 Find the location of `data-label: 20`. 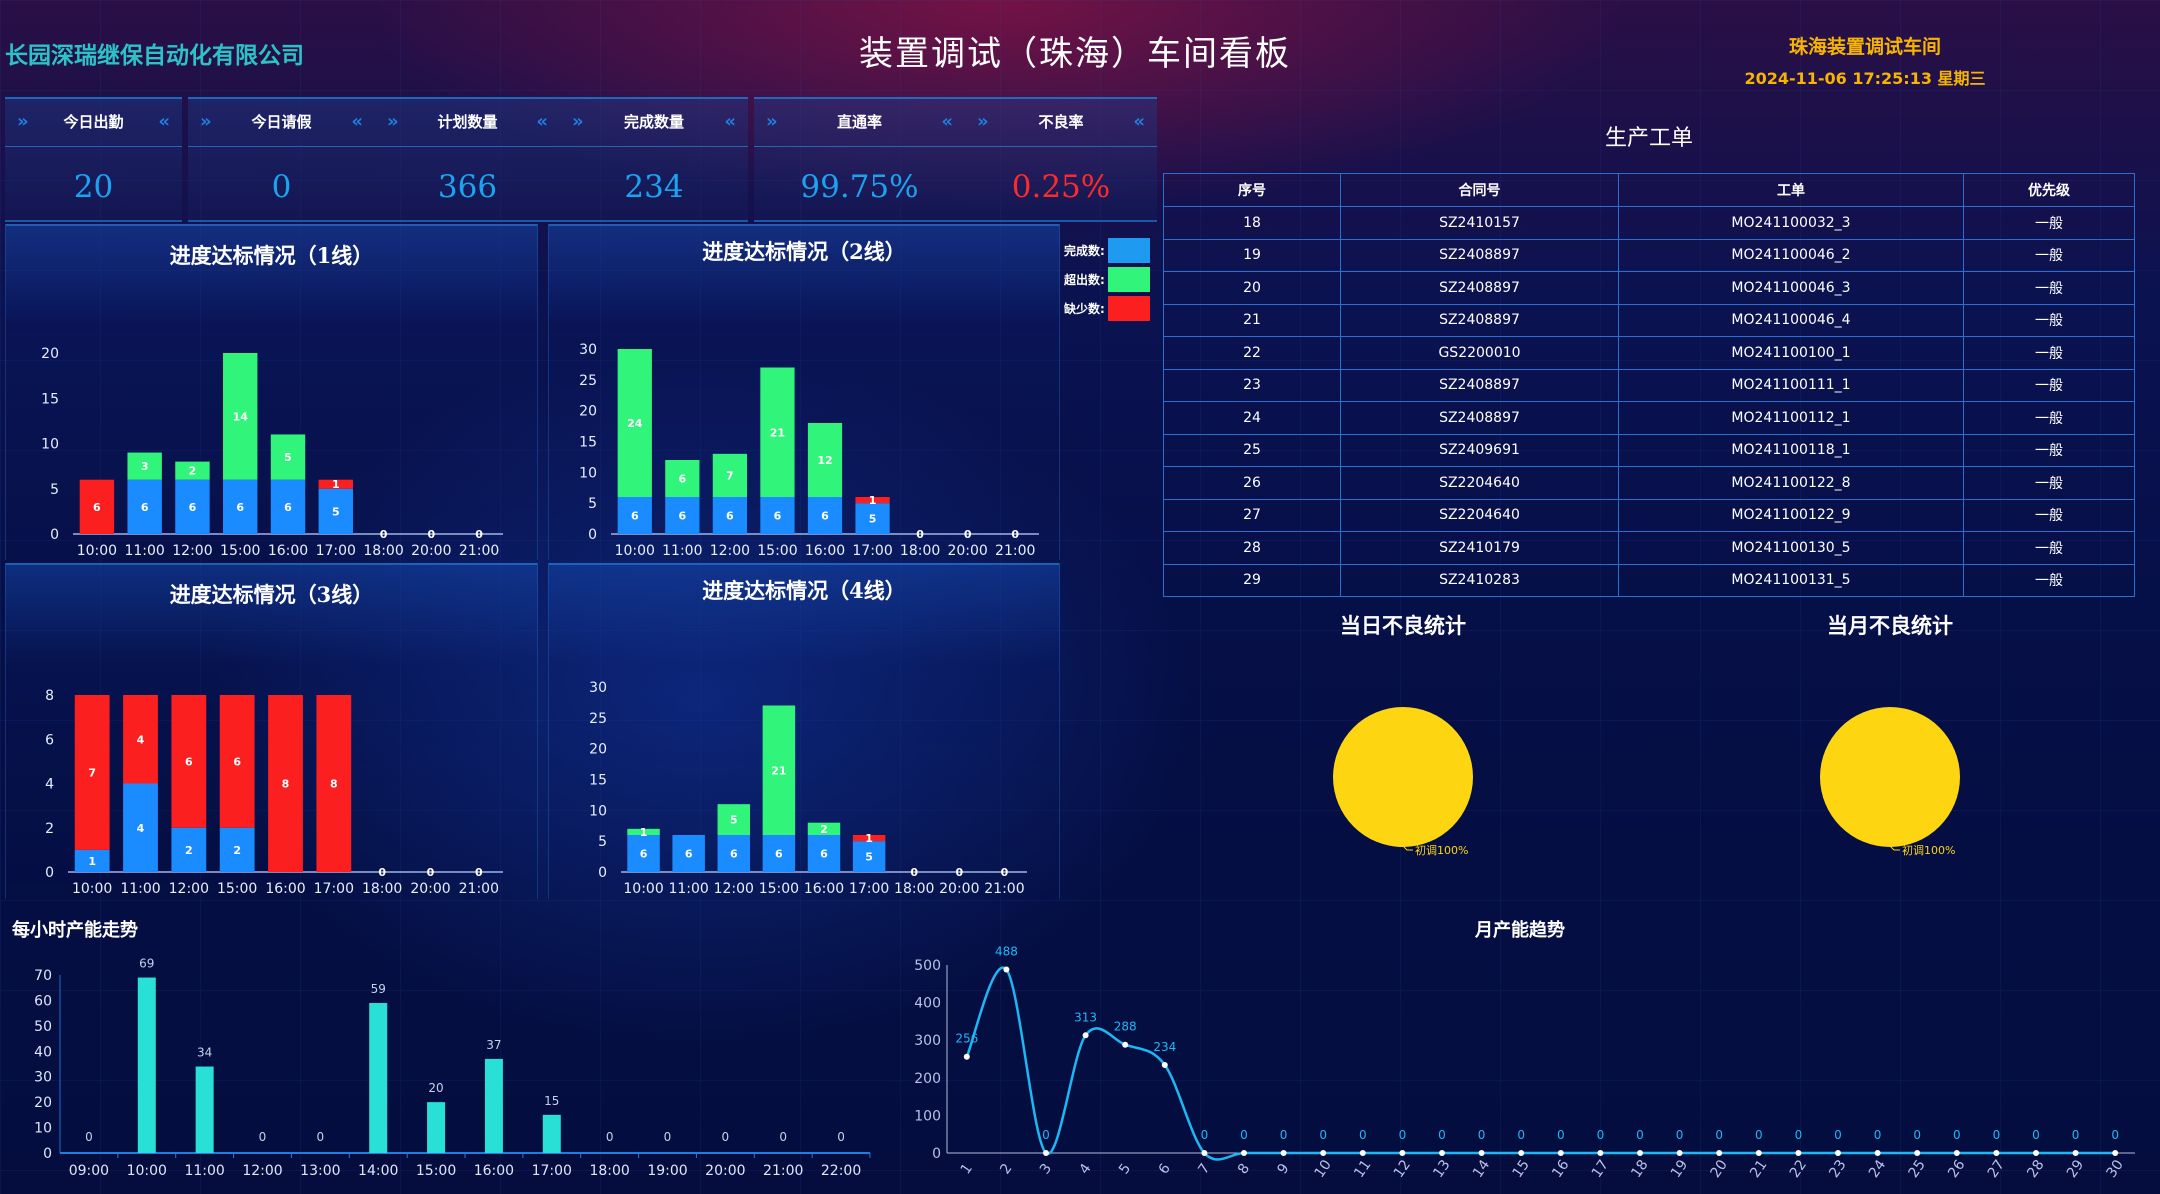

data-label: 20 is located at coordinates (435, 1088).